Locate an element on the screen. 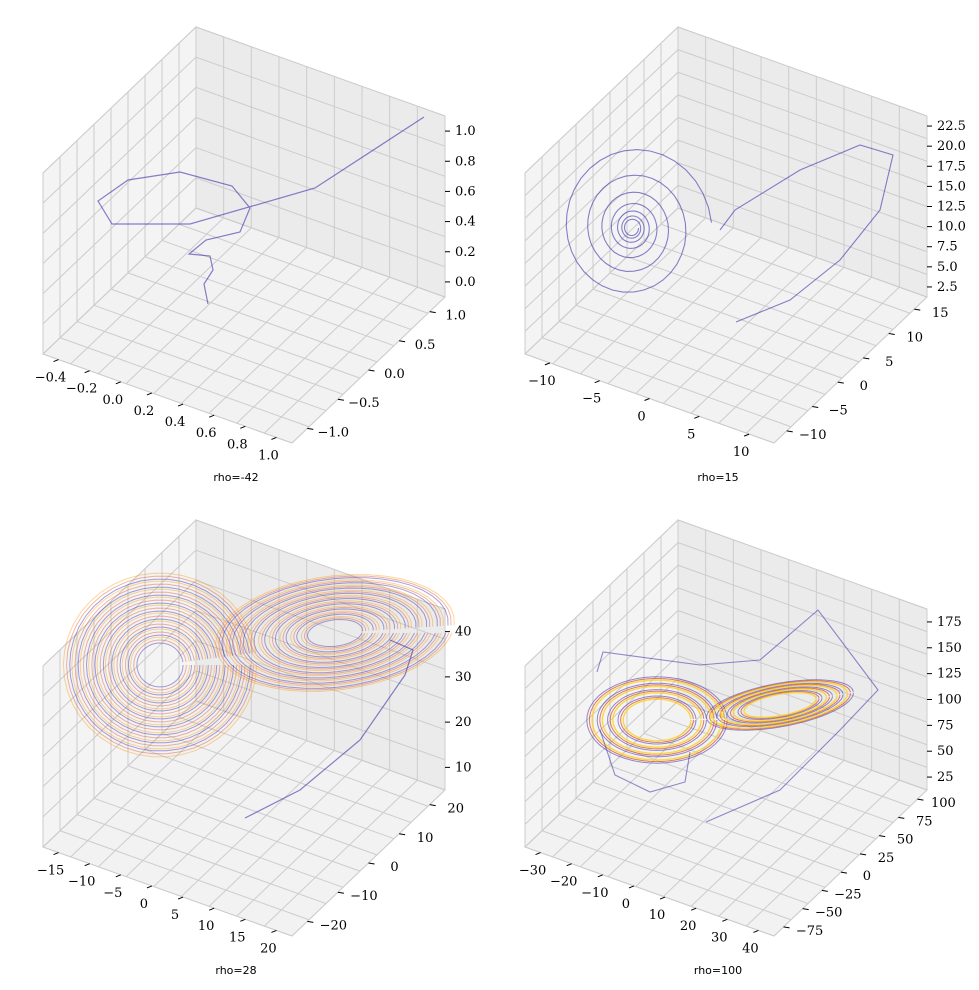 The image size is (979, 990). panel-rho-15-z-tick-label: 12.5 is located at coordinates (951, 207).